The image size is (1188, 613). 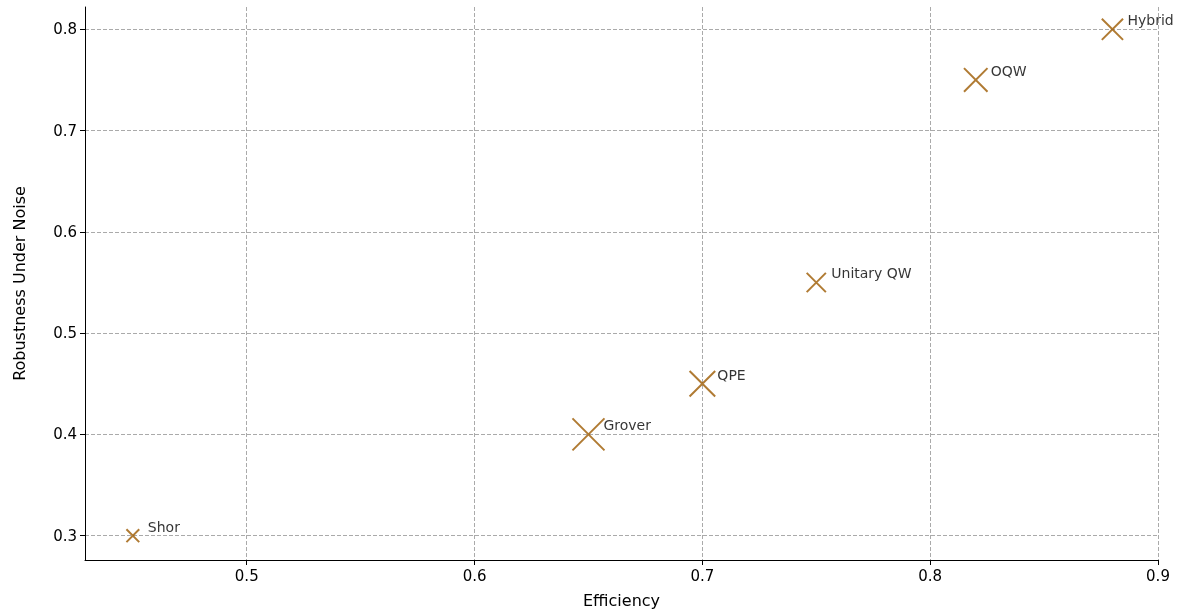 What do you see at coordinates (246, 575) in the screenshot?
I see `x-tick-label: 0.5` at bounding box center [246, 575].